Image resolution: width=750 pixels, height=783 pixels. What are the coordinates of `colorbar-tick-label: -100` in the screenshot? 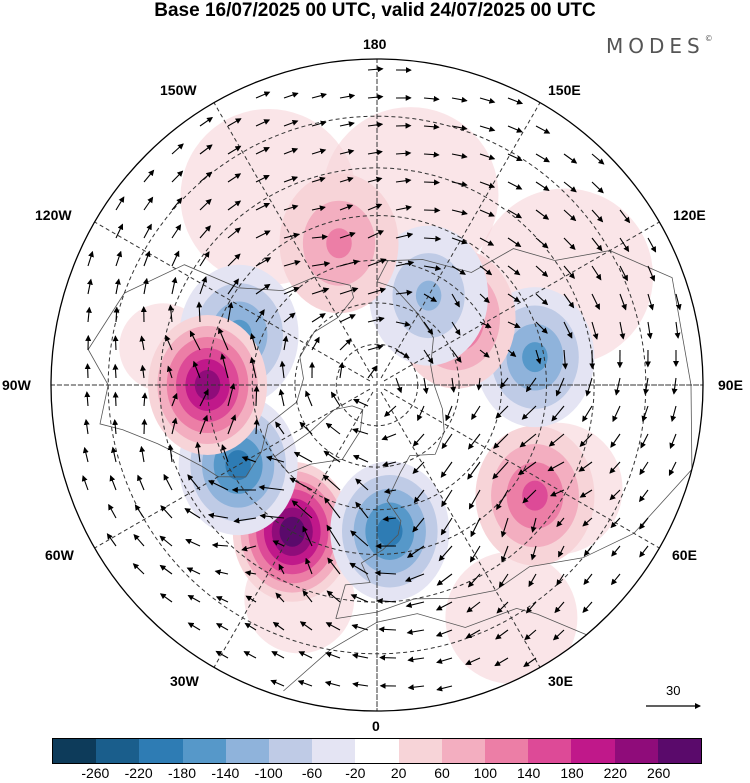 It's located at (268, 773).